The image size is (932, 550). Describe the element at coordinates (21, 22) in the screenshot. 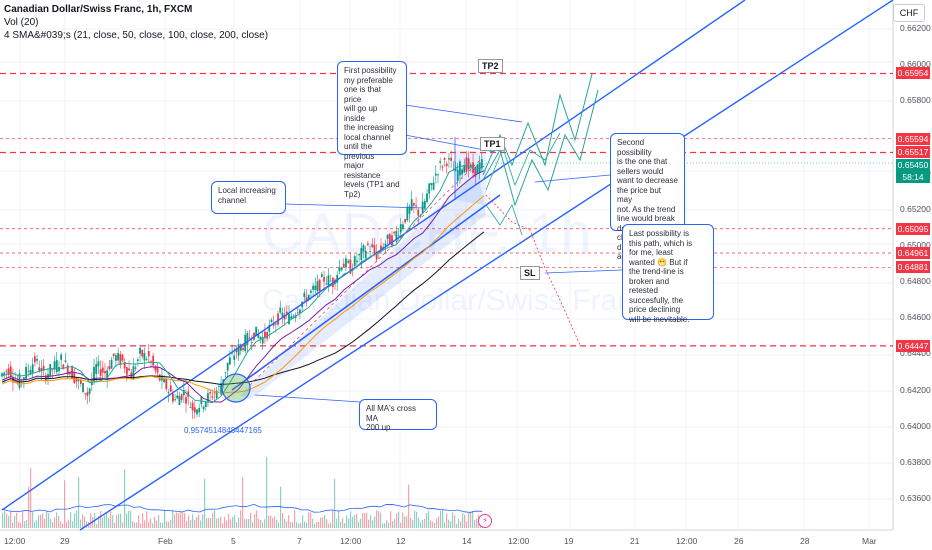

I see `volume-indicator-label: Vol (20)` at that location.